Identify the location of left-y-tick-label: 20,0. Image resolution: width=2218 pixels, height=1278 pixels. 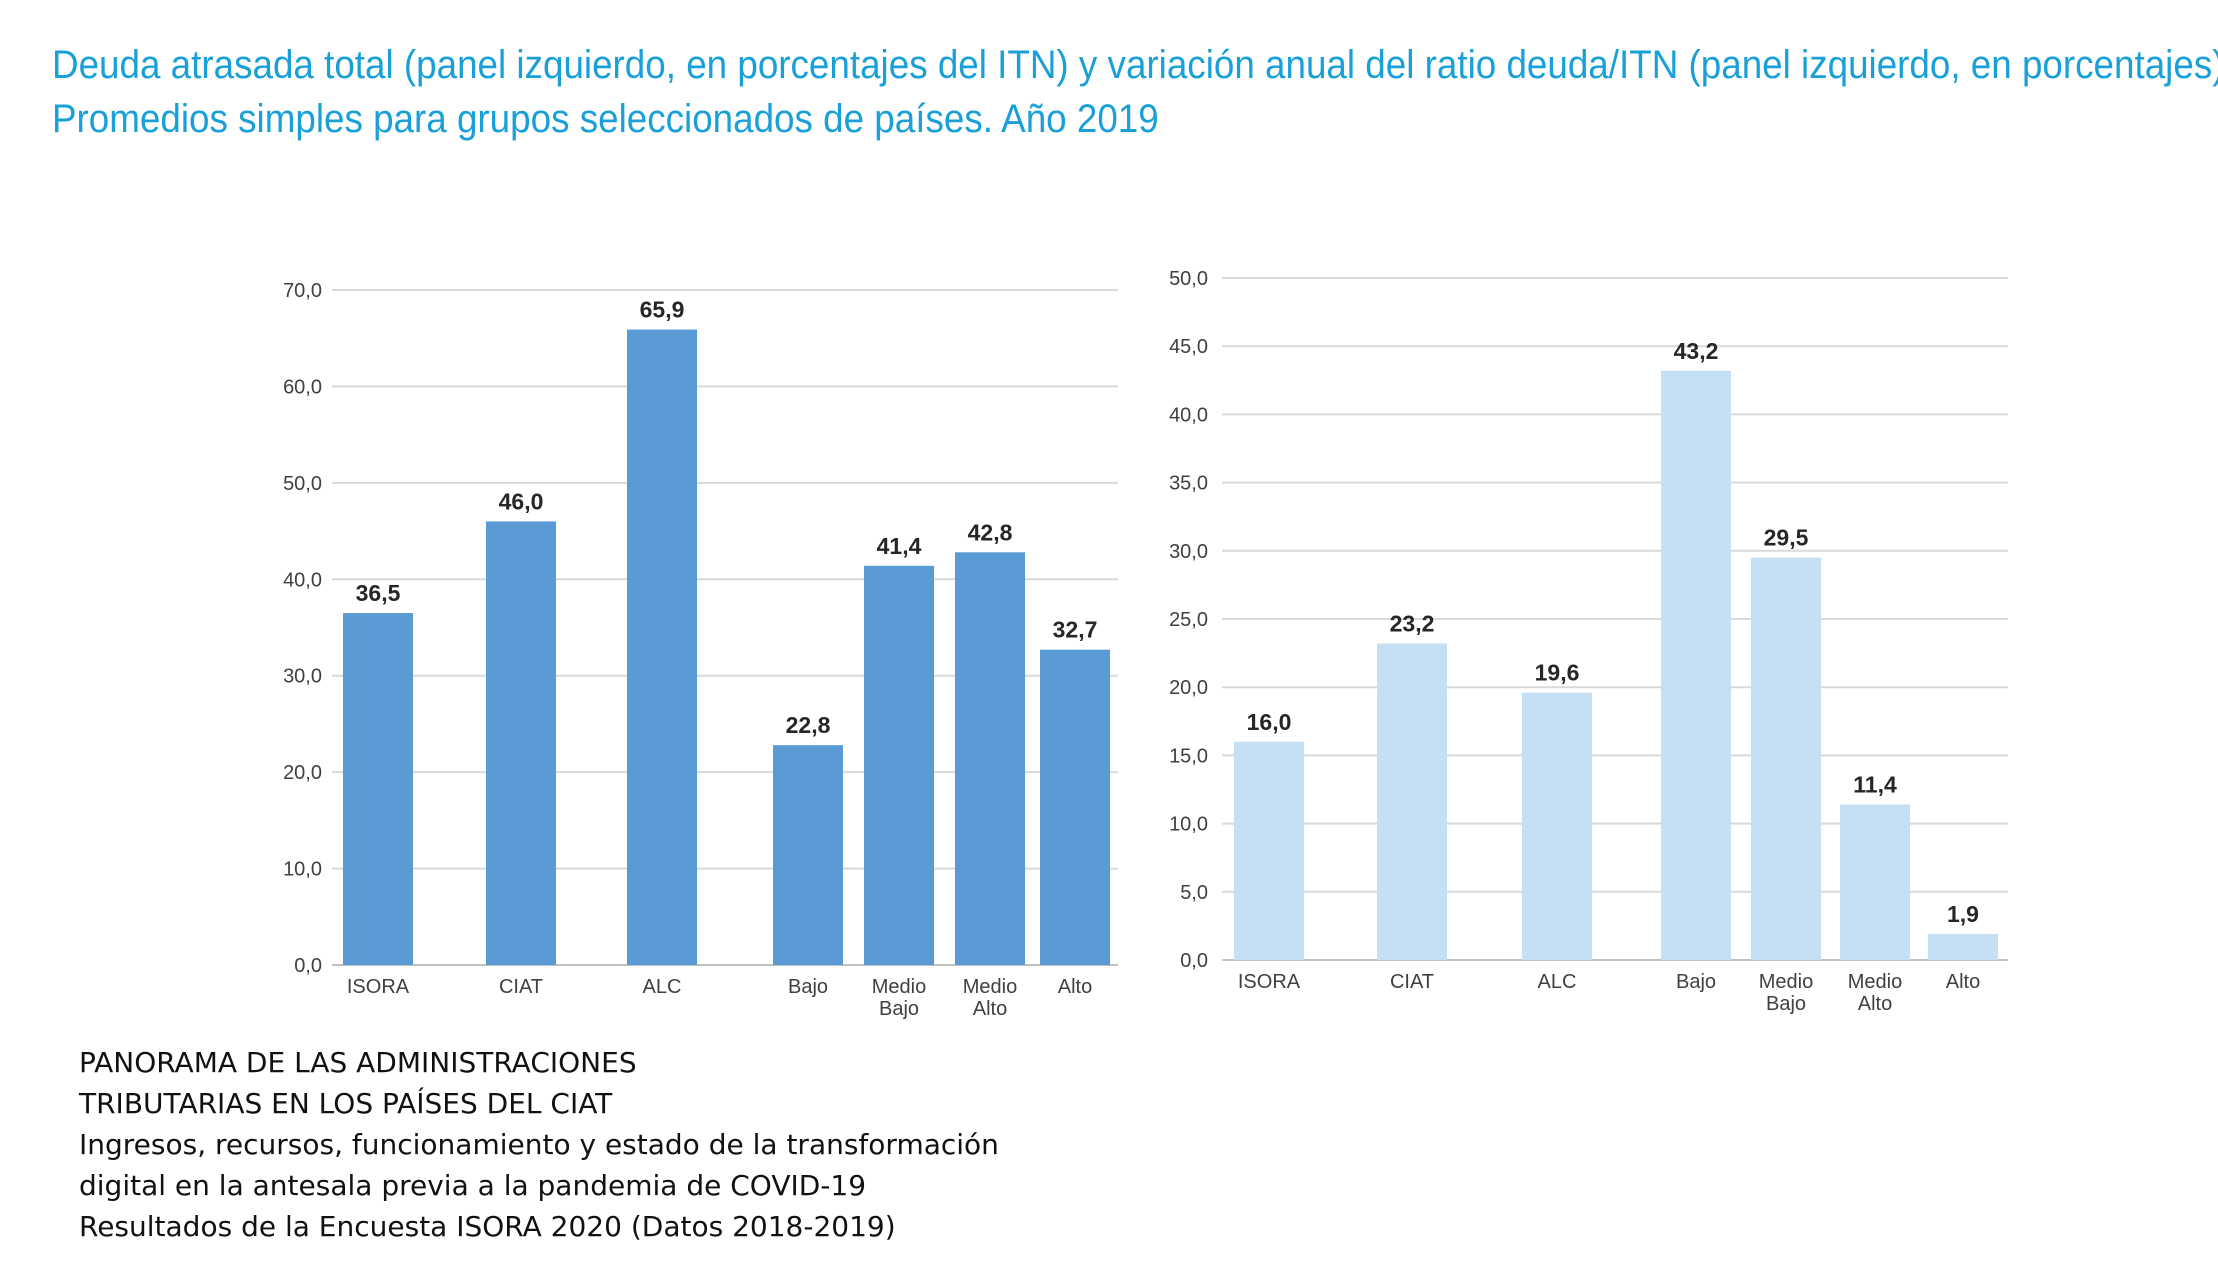
(302, 773).